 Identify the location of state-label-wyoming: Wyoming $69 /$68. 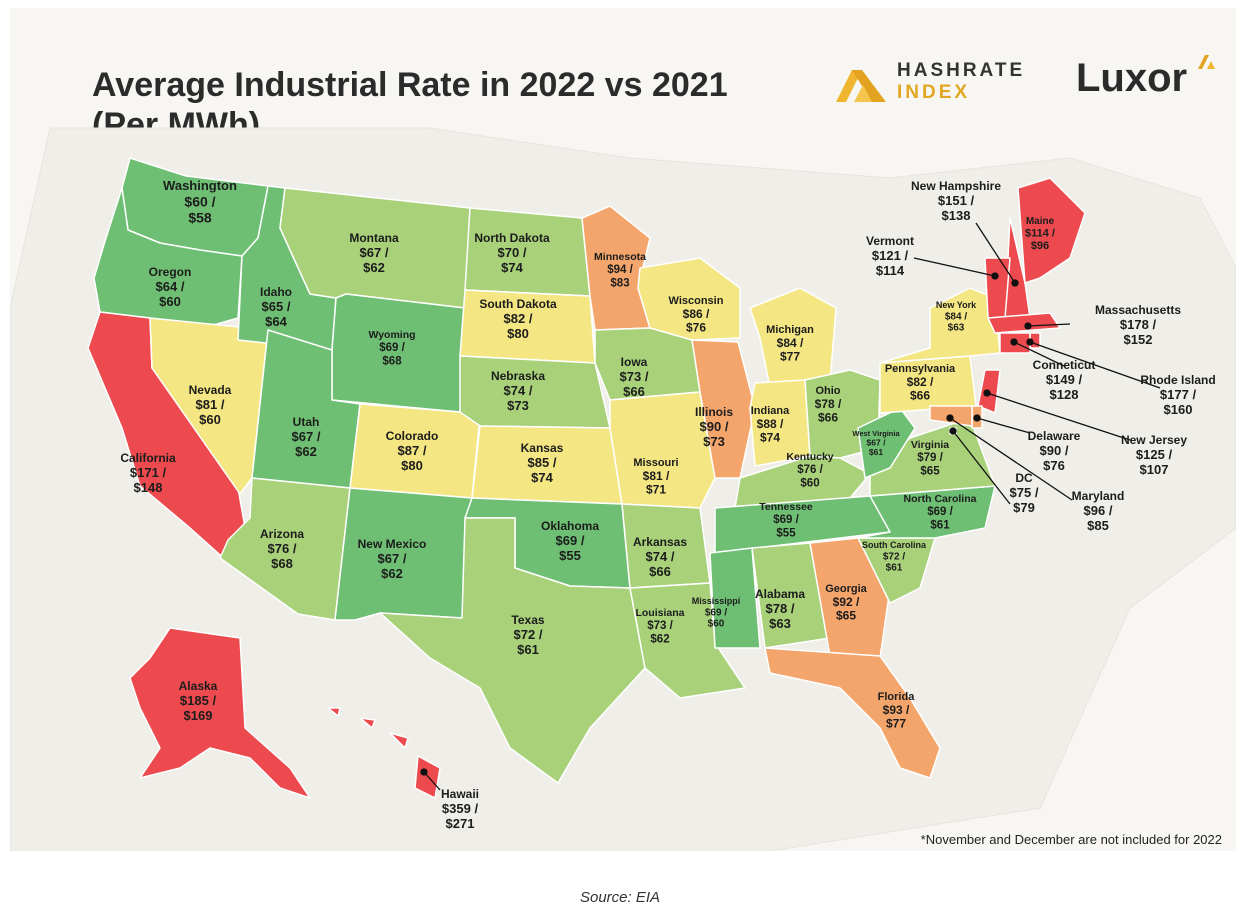
(391, 348).